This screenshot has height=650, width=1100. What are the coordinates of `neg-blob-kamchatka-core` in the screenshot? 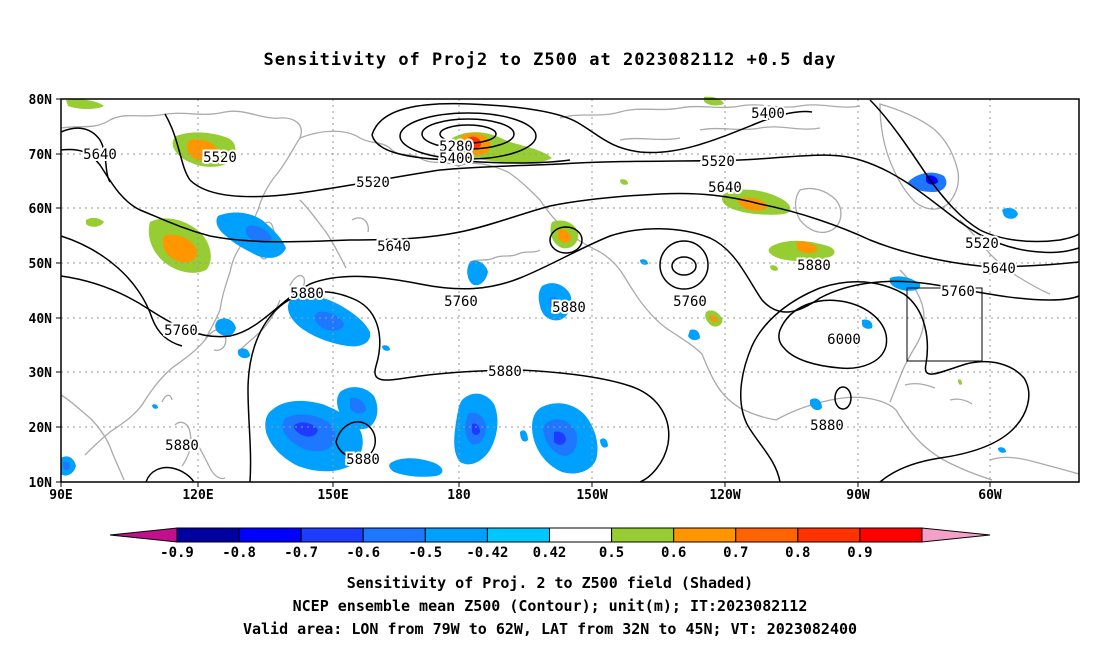 It's located at (258, 234).